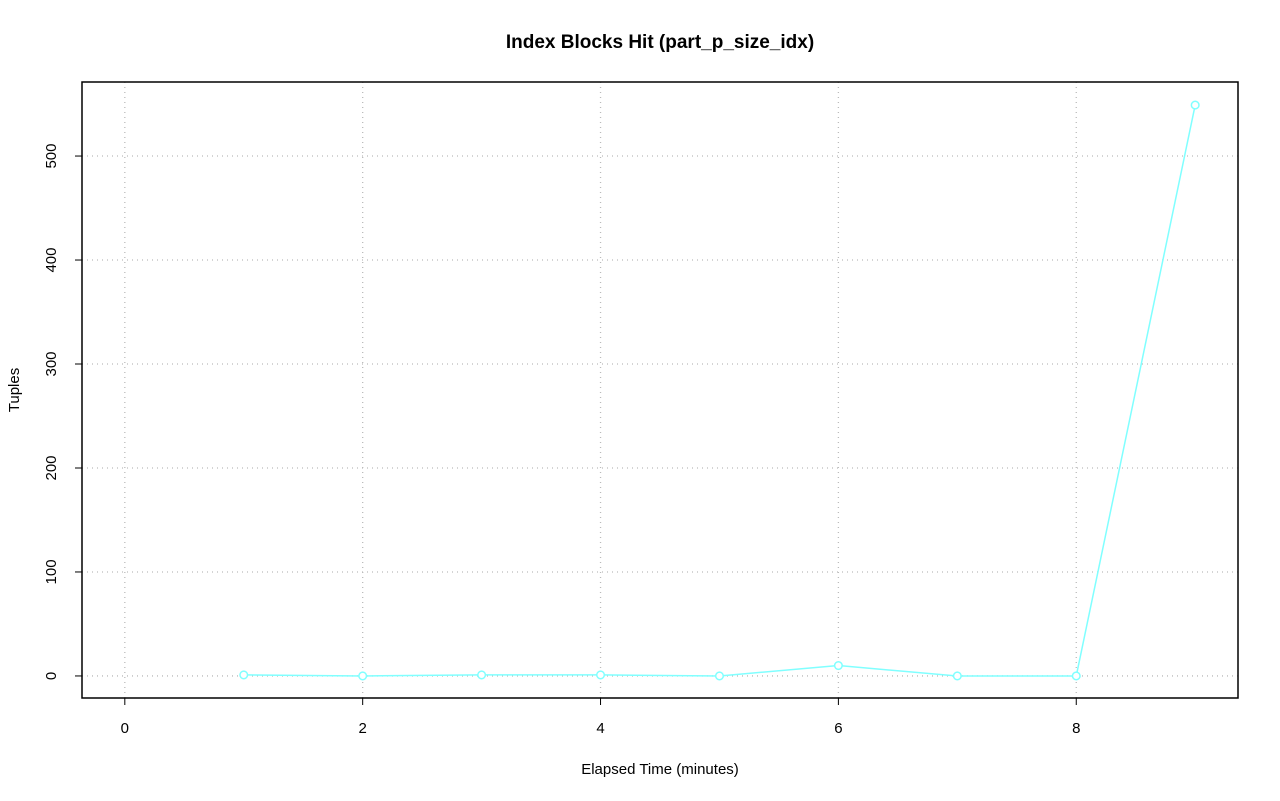 This screenshot has height=801, width=1280. Describe the element at coordinates (51, 260) in the screenshot. I see `y-tick-label: 400` at that location.